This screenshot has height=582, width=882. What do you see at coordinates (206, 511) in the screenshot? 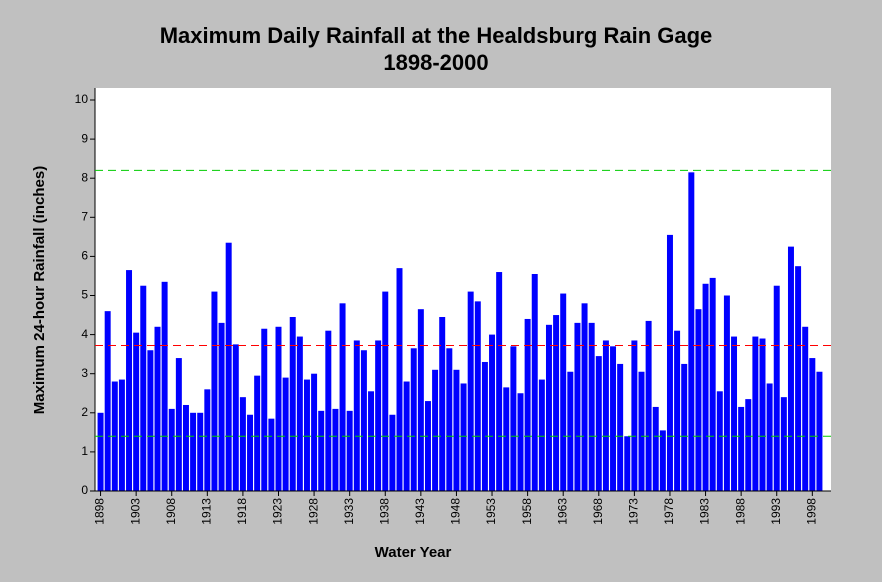
I see `x-tick-label: 1913` at bounding box center [206, 511].